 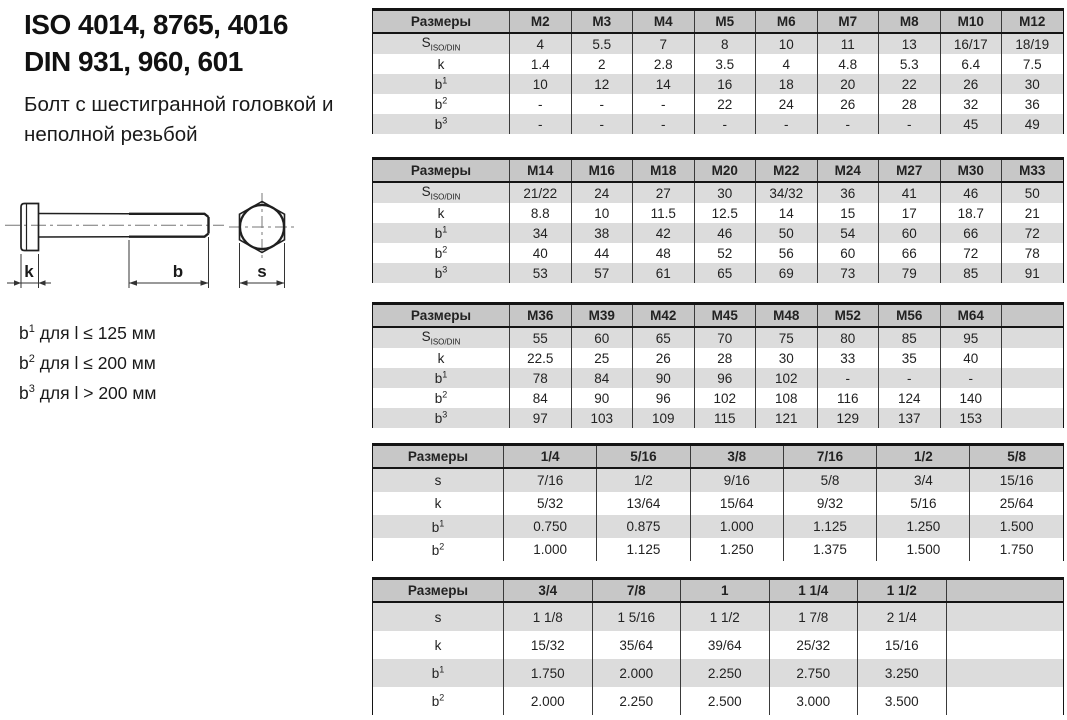 What do you see at coordinates (724, 358) in the screenshot?
I see `table-cell: 28` at bounding box center [724, 358].